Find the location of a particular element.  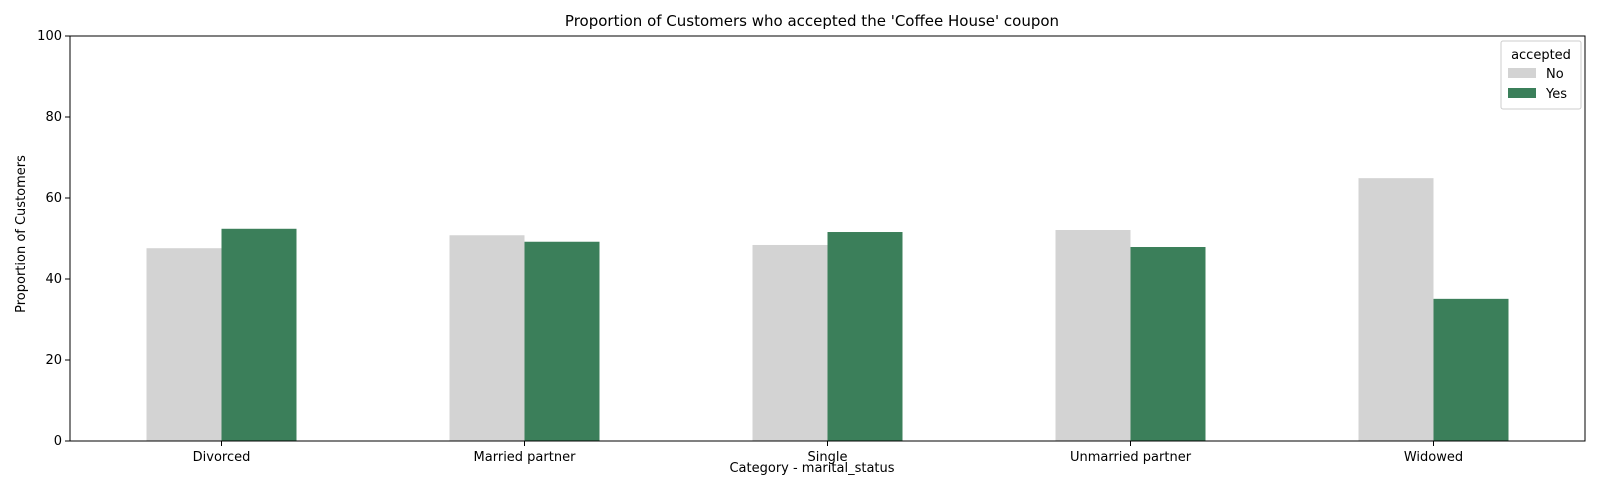

bar-yes-single is located at coordinates (865, 336).